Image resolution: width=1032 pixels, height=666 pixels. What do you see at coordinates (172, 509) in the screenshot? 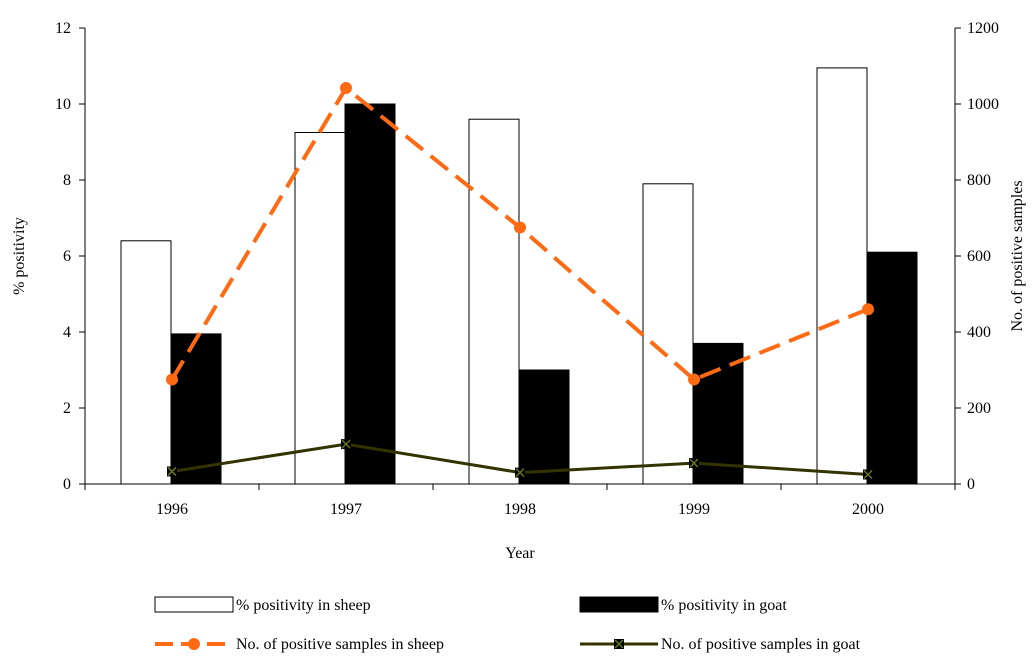
I see `x-tick-label: 1996` at bounding box center [172, 509].